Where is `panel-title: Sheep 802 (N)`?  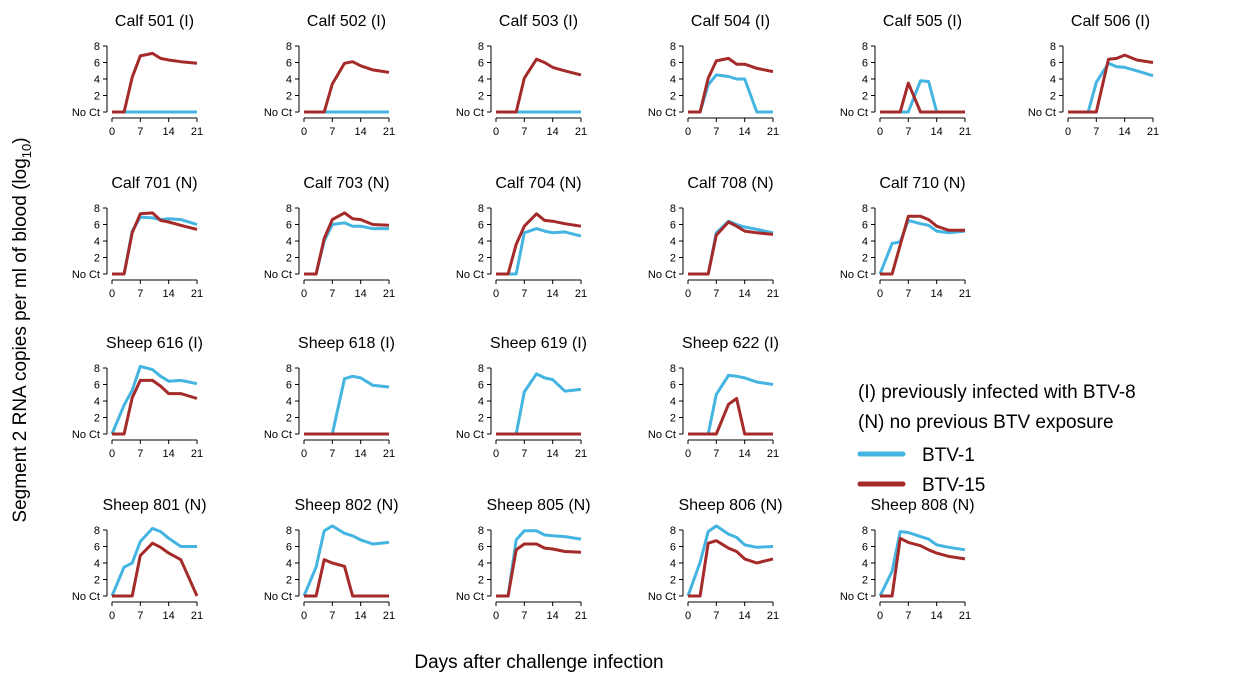 panel-title: Sheep 802 (N) is located at coordinates (346, 505).